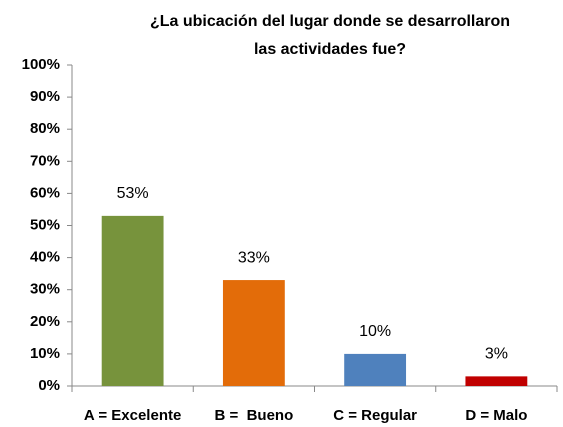 The height and width of the screenshot is (427, 563). Describe the element at coordinates (253, 415) in the screenshot. I see `x-tick-label: B = Bueno` at that location.